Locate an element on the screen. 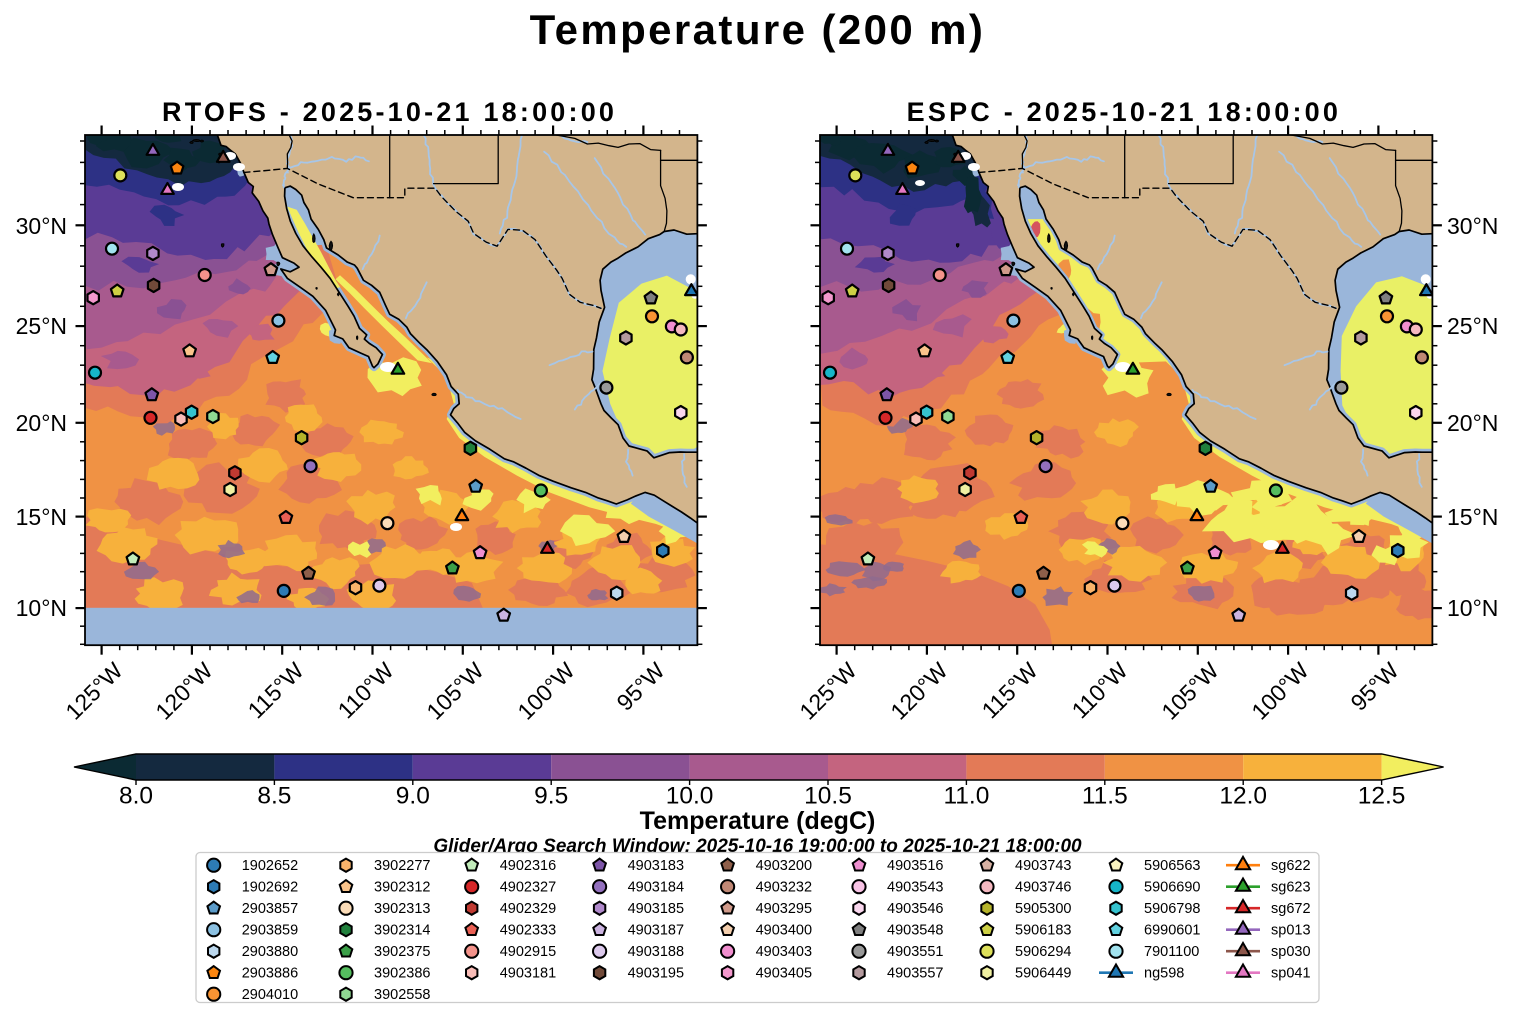 The image size is (1515, 1017). svg-text: 4903188 is located at coordinates (656, 952).